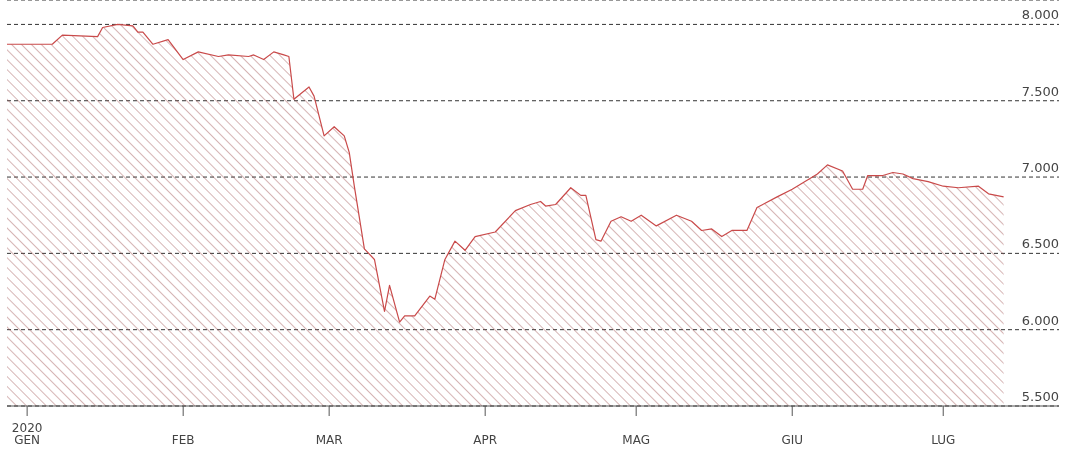  I want to click on y-tick-label: 6.000, so click(1040, 320).